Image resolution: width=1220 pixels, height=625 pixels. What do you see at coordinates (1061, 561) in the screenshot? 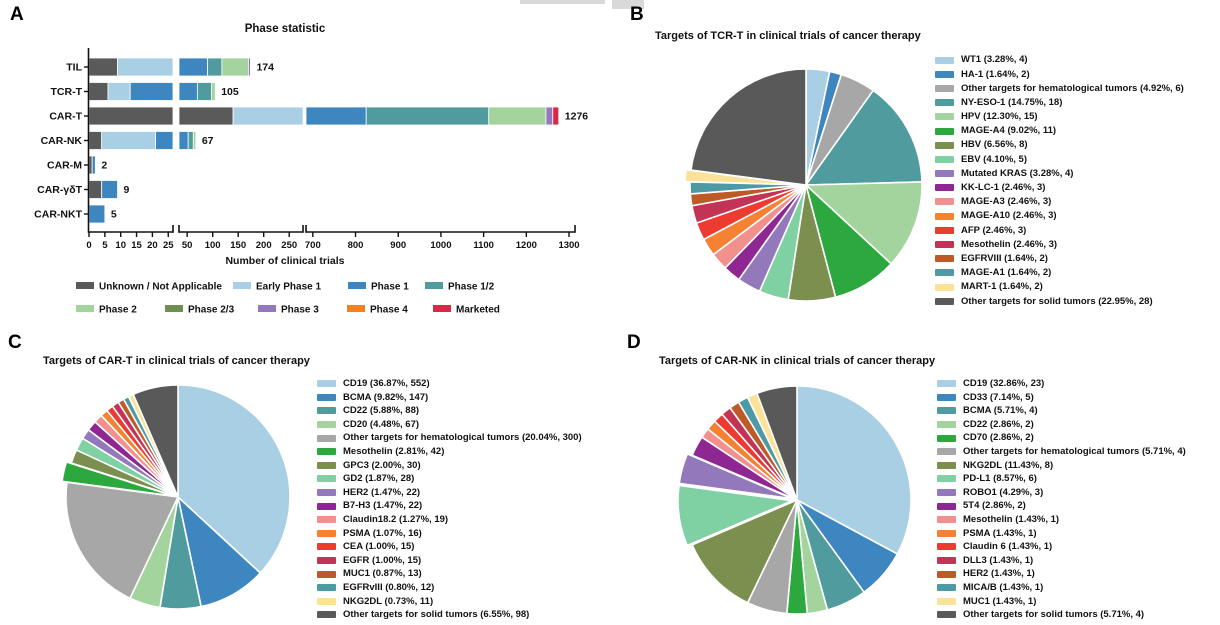
I see `legend-item: DLL3 (1.43%, 1)` at bounding box center [1061, 561].